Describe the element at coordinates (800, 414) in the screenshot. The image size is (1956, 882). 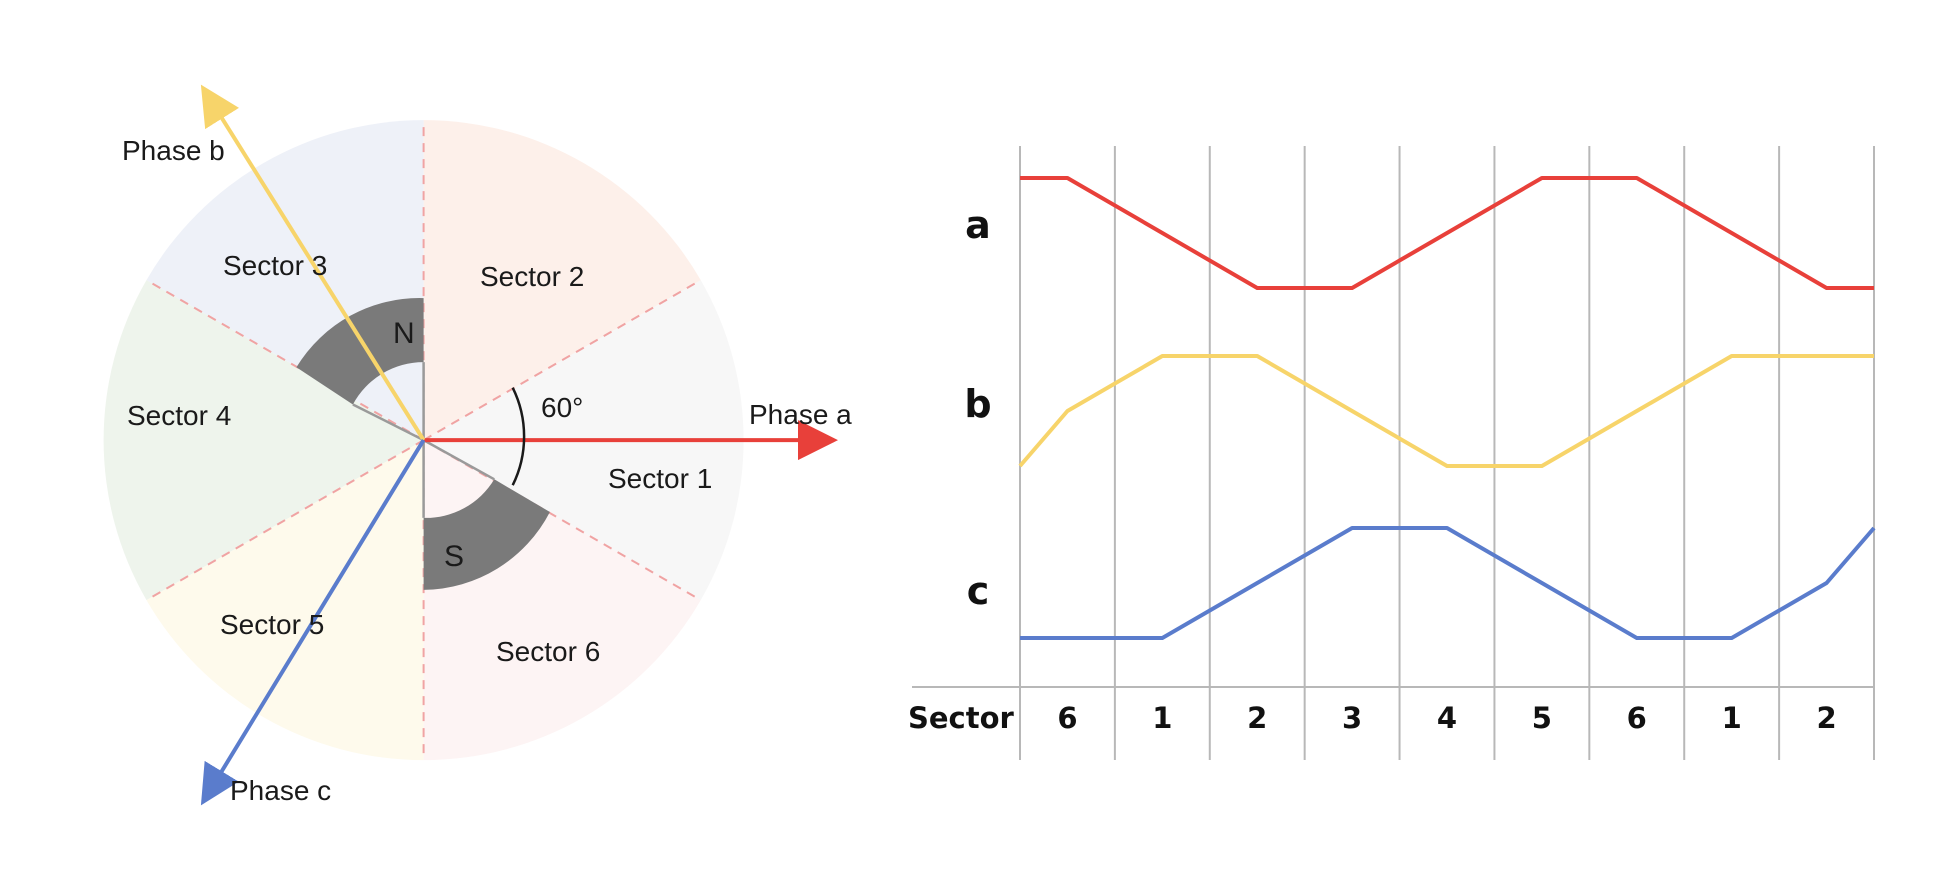
I see `phase-a-label: Phase a` at that location.